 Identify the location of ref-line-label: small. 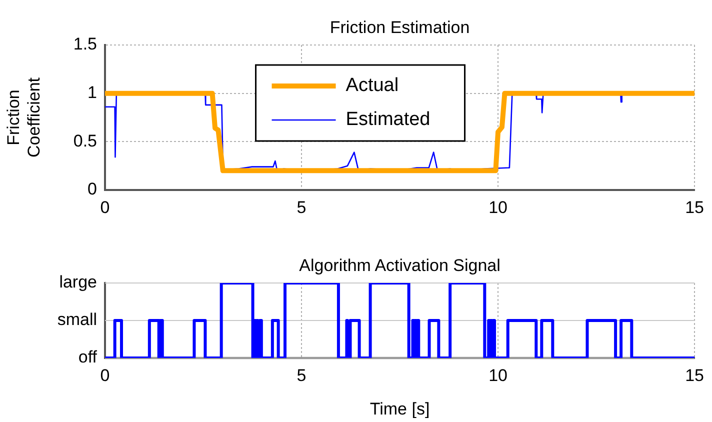
(77, 320).